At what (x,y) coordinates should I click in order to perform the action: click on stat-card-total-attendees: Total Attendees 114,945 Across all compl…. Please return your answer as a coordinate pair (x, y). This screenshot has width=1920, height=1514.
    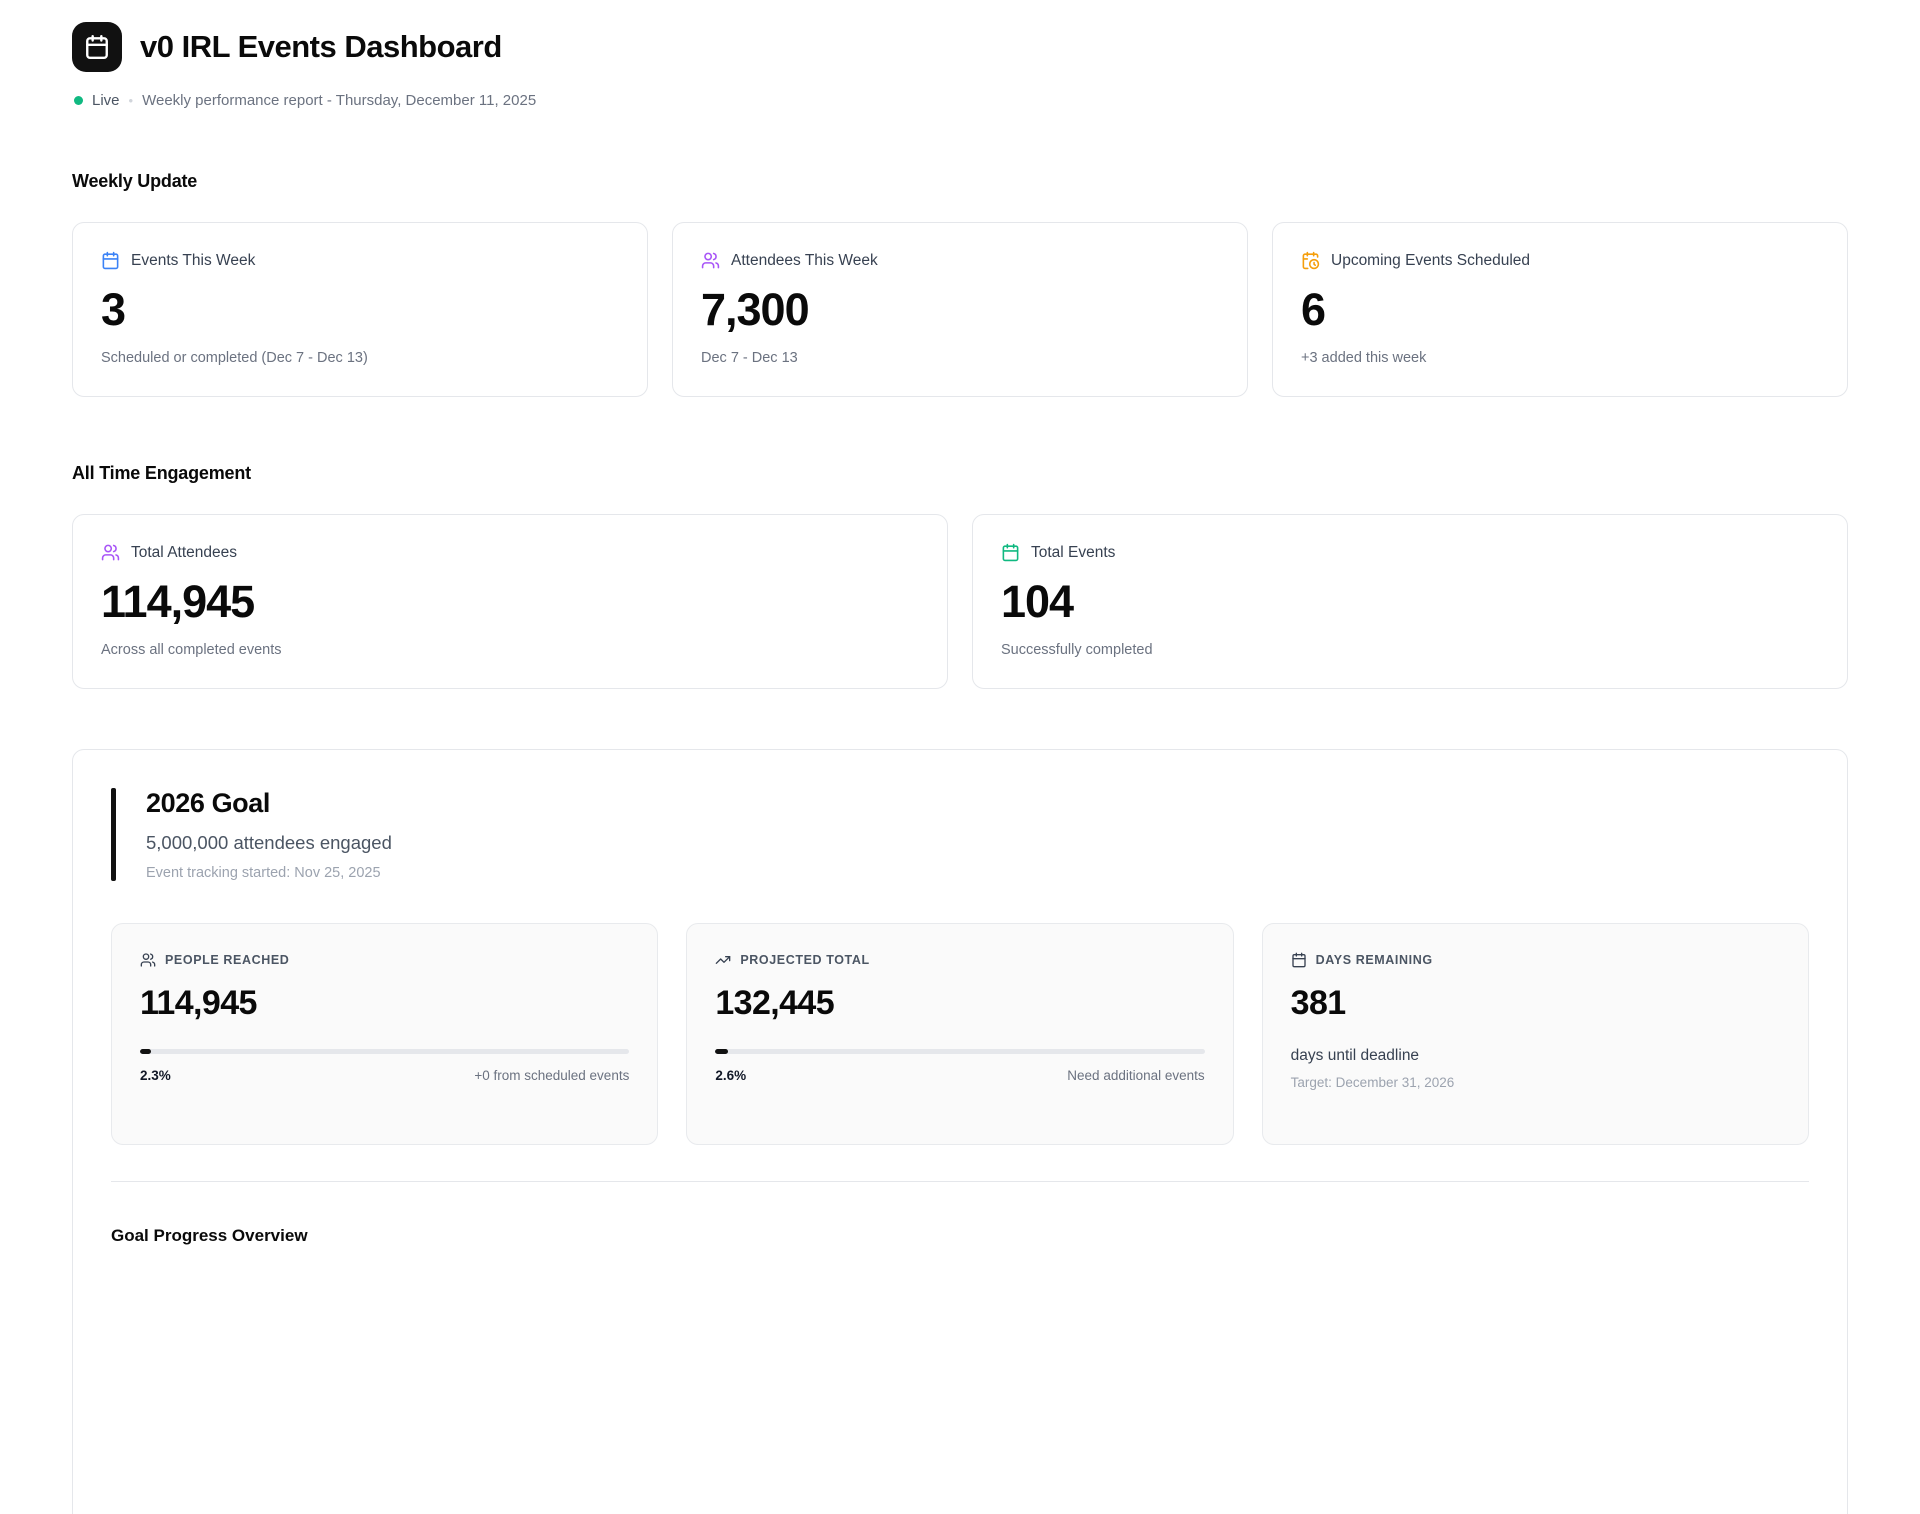
    Looking at the image, I should click on (510, 601).